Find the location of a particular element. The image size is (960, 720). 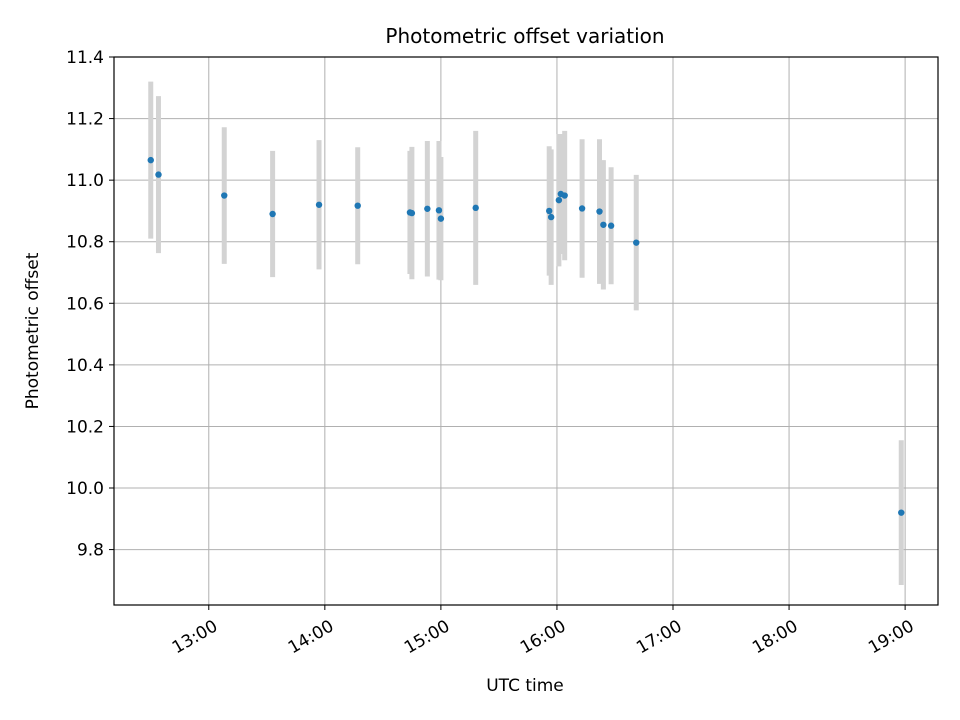

chart-title: Photometric offset variation is located at coordinates (524, 36).